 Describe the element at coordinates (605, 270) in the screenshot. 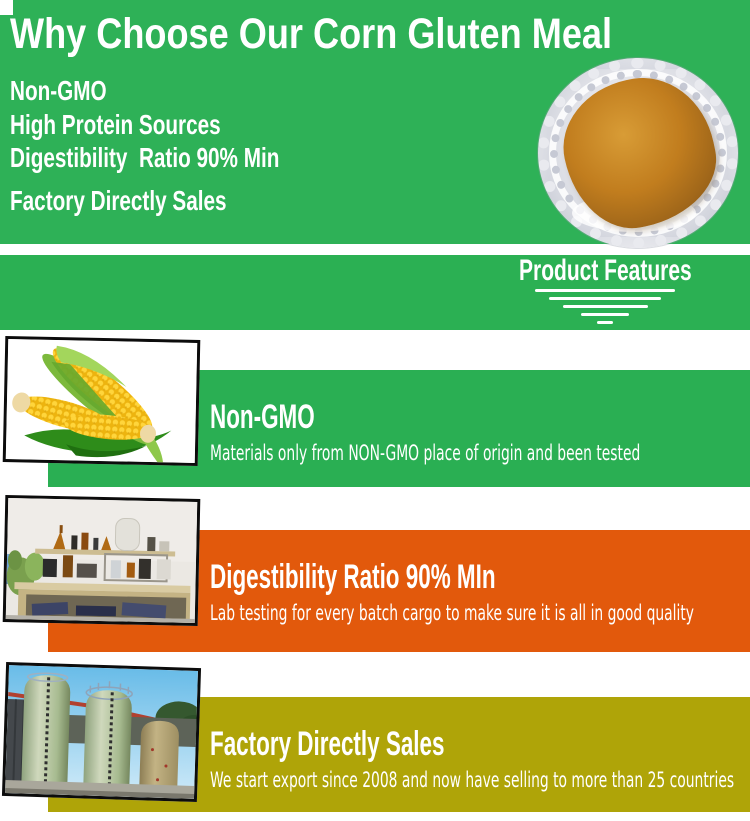

I see `section-title: Product Features` at that location.